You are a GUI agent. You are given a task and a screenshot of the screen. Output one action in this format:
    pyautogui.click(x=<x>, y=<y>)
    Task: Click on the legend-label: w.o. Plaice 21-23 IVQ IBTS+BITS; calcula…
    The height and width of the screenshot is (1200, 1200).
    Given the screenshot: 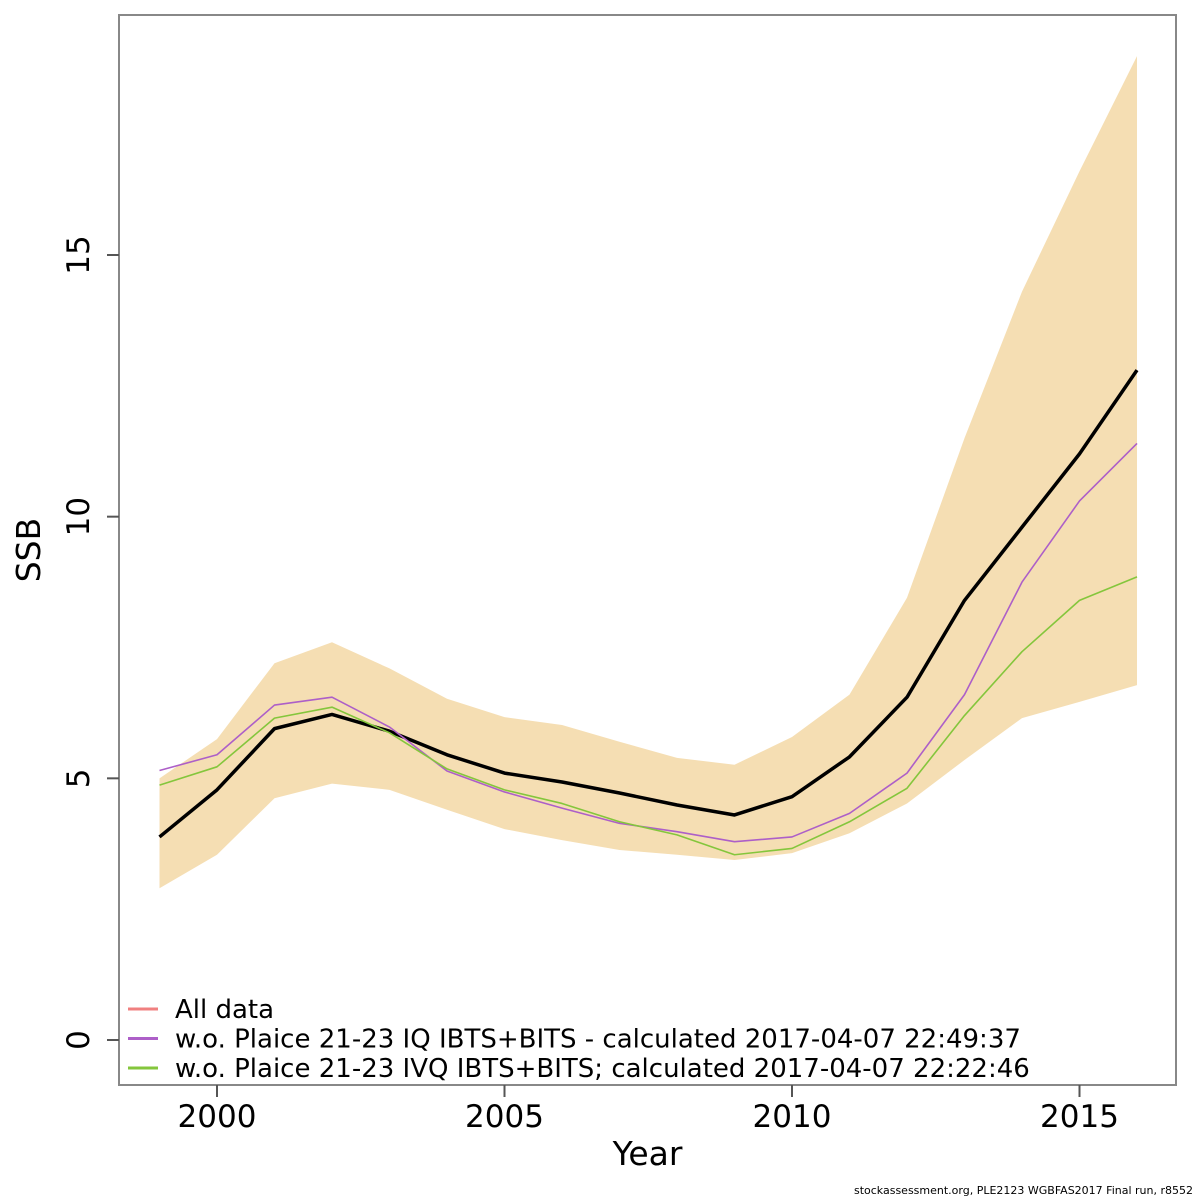 What is the action you would take?
    pyautogui.click(x=602, y=1069)
    